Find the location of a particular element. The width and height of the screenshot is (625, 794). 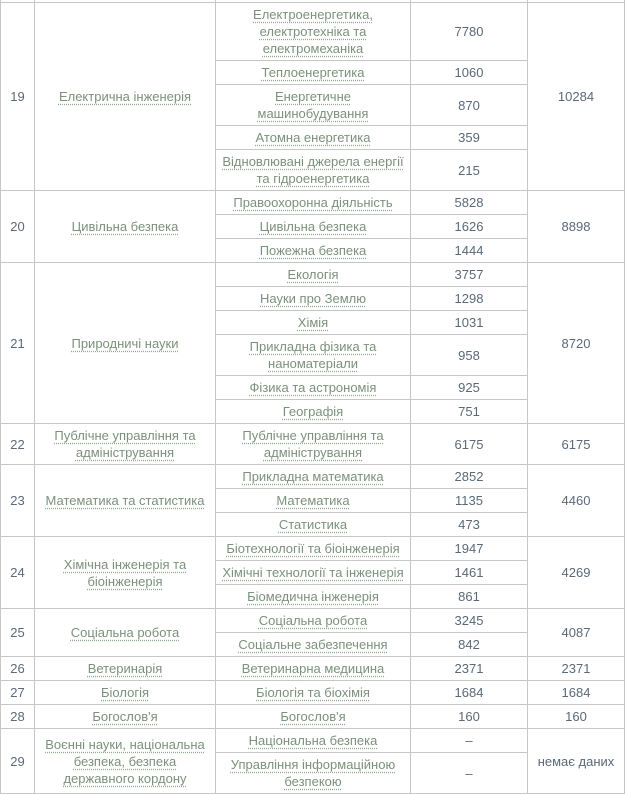

field-link: Публічне управління та адміністрування is located at coordinates (125, 444).